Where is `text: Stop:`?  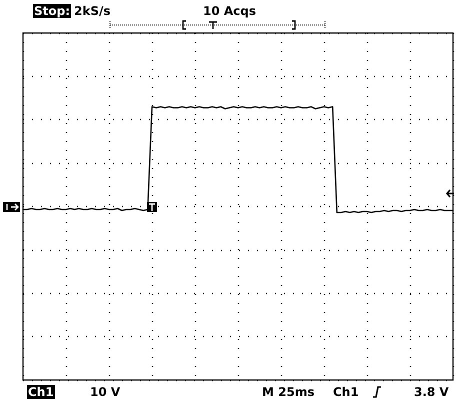
text: Stop: is located at coordinates (52, 11).